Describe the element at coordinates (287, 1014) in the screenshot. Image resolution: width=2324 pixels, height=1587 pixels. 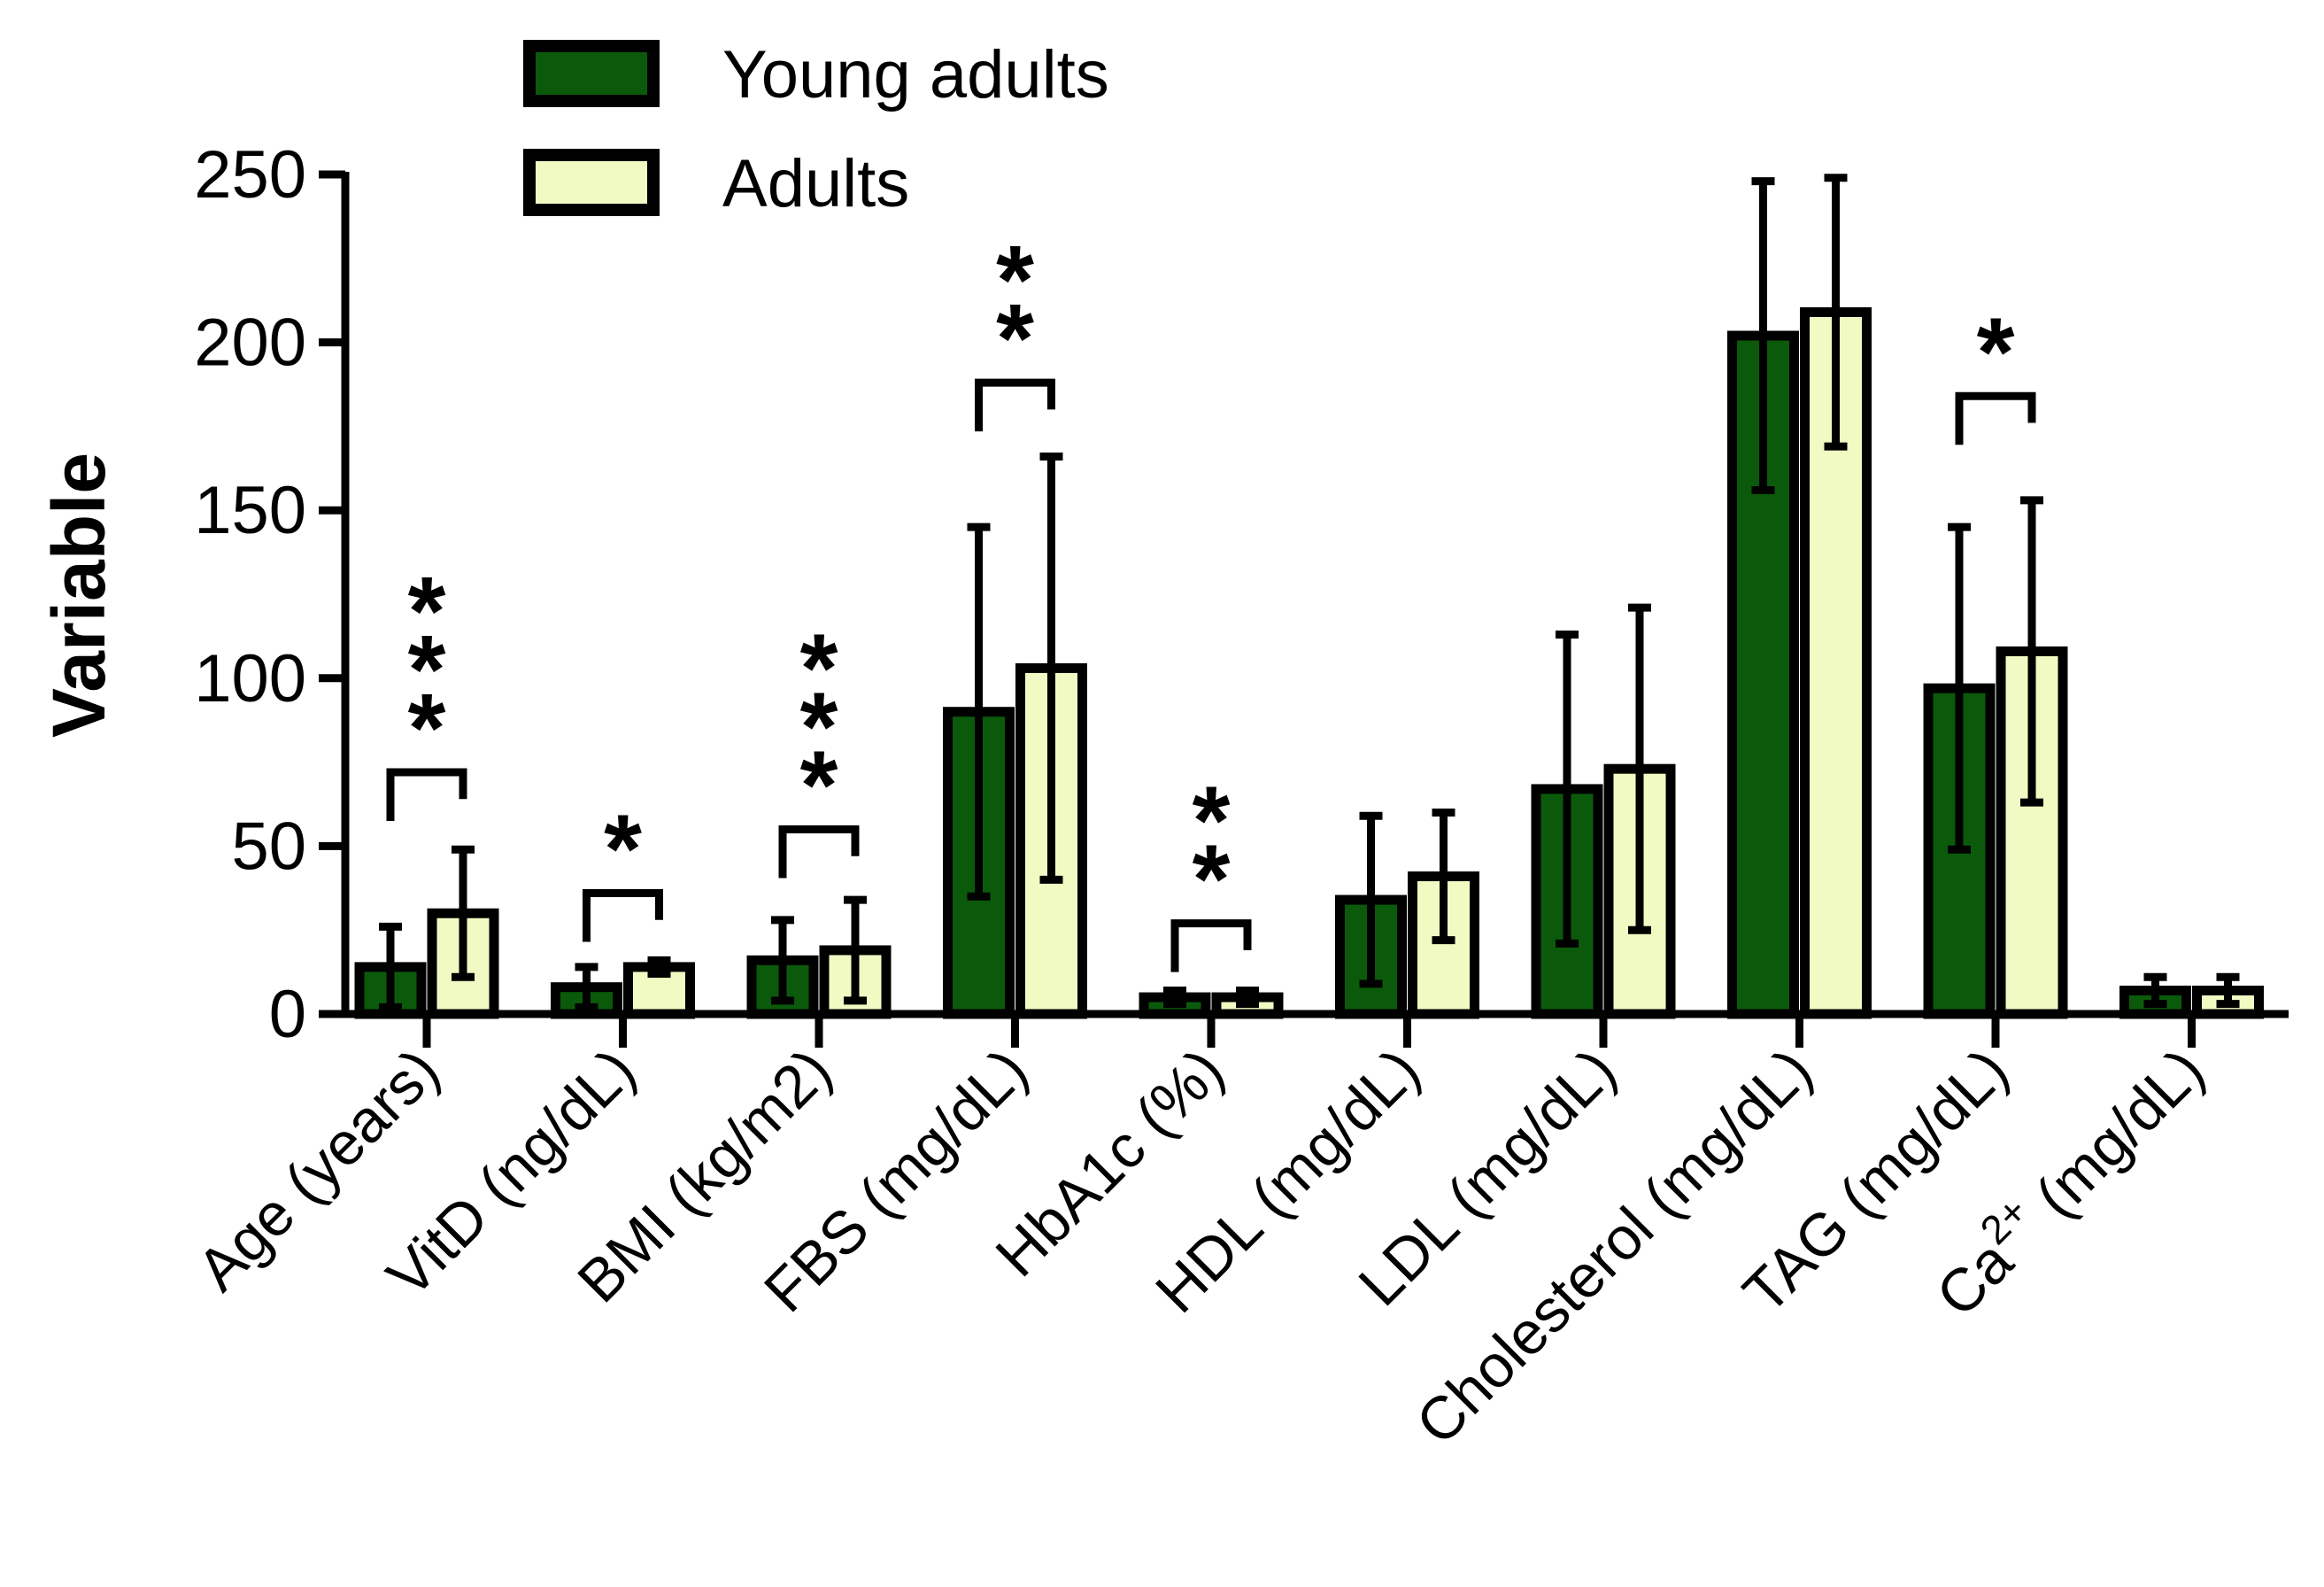
I see `y-tick-label: 0` at that location.